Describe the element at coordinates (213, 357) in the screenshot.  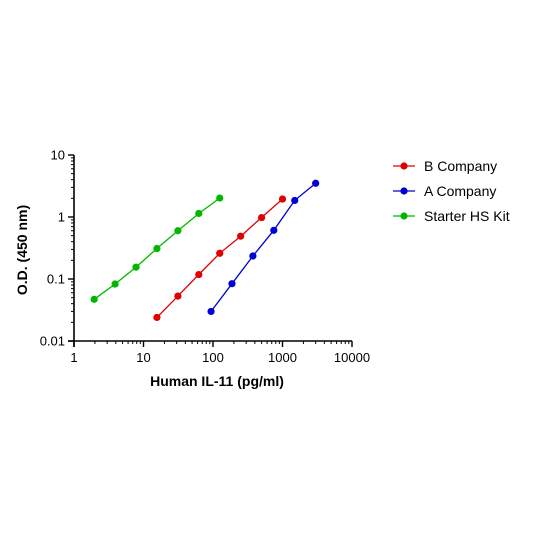
I see `x-tick-label: 100` at that location.